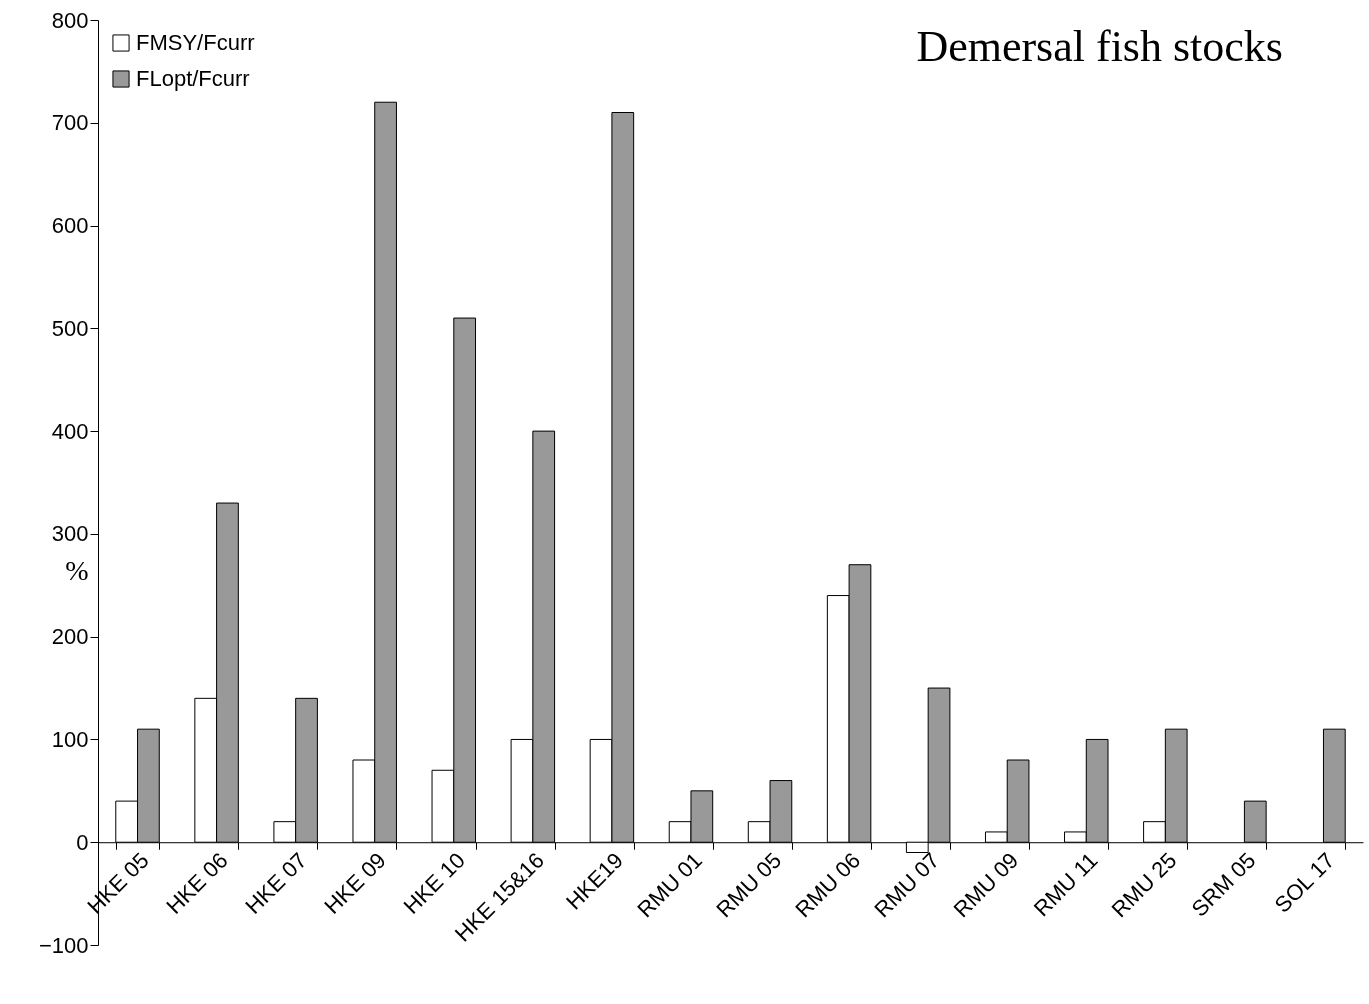 This screenshot has width=1369, height=1004. What do you see at coordinates (1099, 46) in the screenshot?
I see `chart-title: Demersal fish stocks` at bounding box center [1099, 46].